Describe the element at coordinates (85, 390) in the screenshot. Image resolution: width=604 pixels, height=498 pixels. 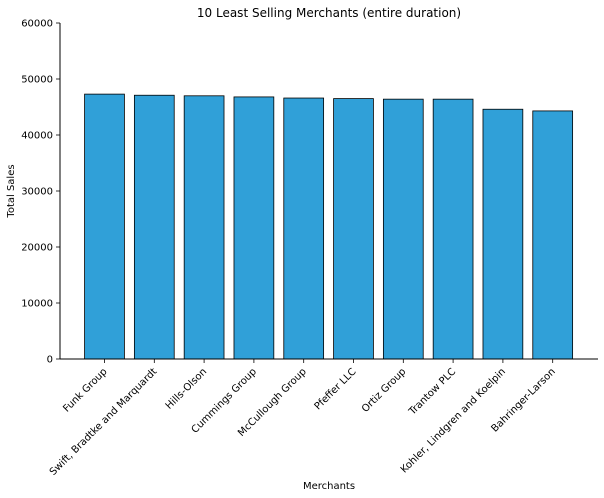
I see `x-tick-label: Funk Group` at that location.